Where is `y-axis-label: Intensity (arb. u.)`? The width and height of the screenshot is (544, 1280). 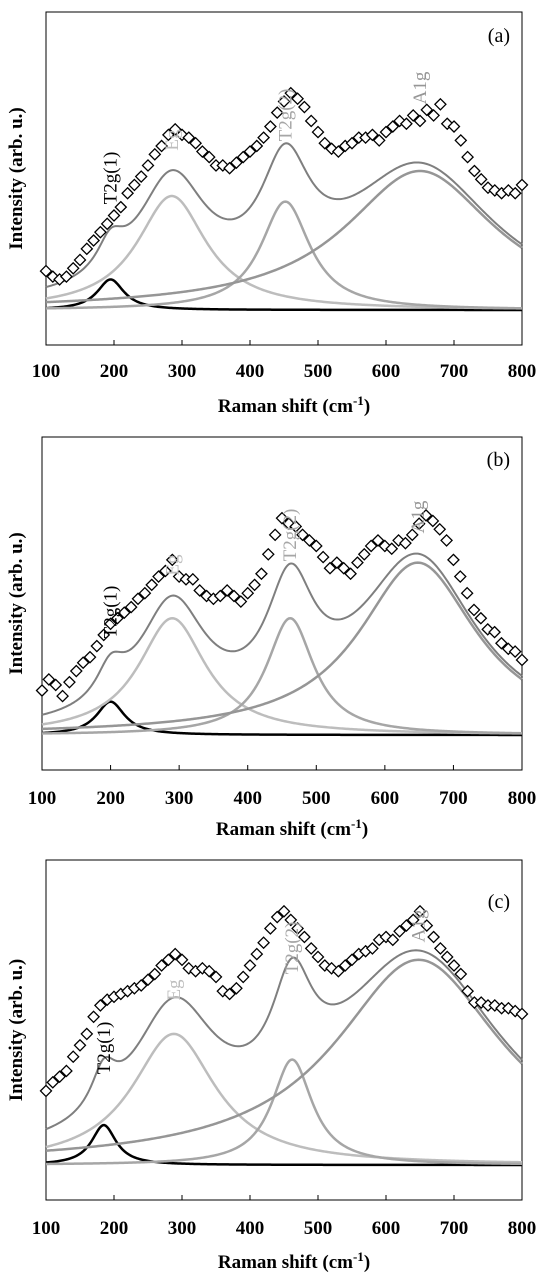
y-axis-label: Intensity (arb. u.) is located at coordinates (16, 178).